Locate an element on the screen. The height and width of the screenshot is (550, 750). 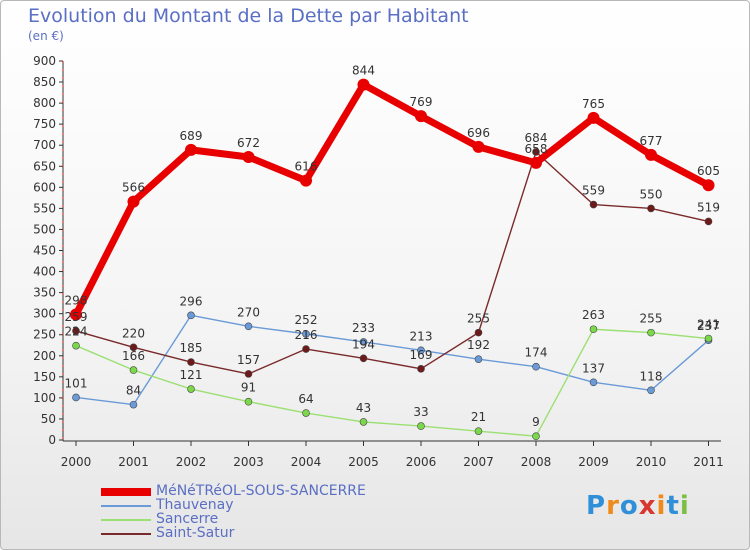
series-2-label-9: 263 is located at coordinates (593, 315).